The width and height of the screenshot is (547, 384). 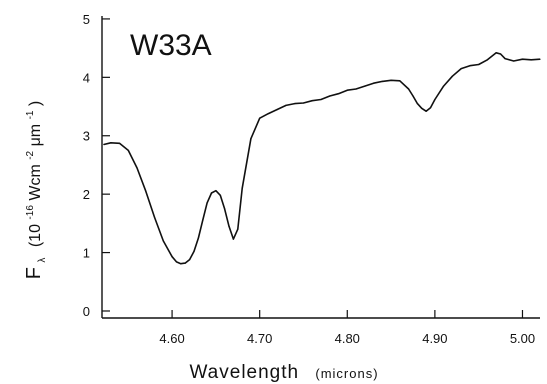 I want to click on y-axis-subscript: λ, so click(x=42, y=260).